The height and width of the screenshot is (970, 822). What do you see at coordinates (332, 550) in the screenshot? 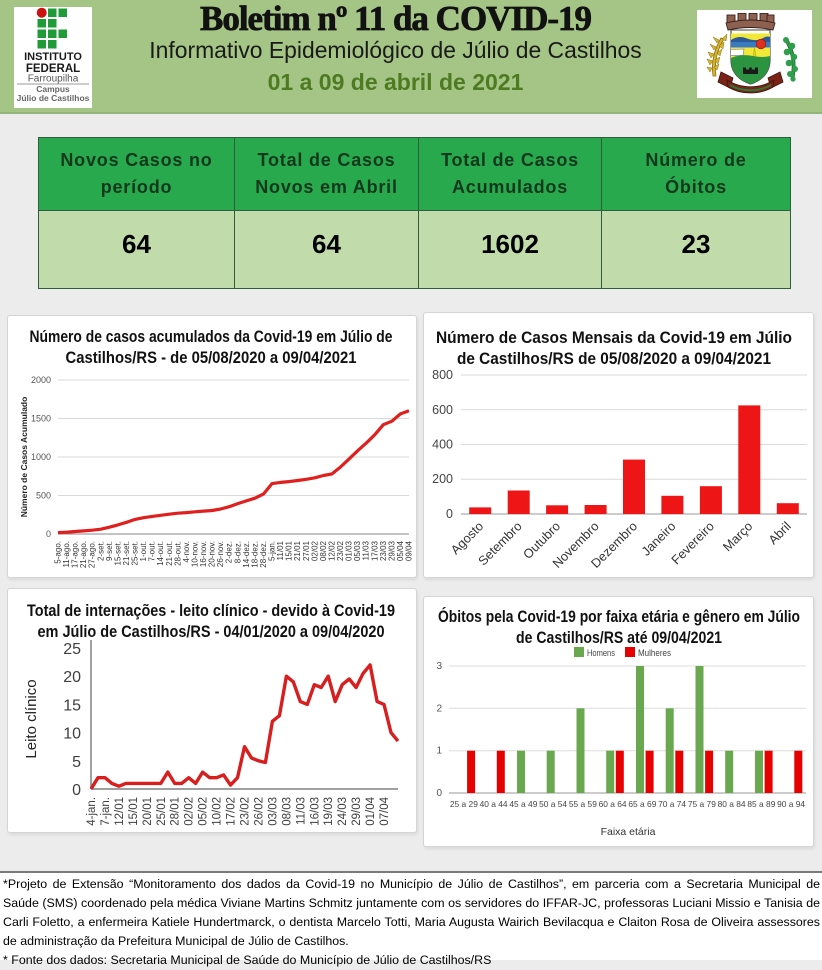
I see `svg-text: 12/02` at bounding box center [332, 550].